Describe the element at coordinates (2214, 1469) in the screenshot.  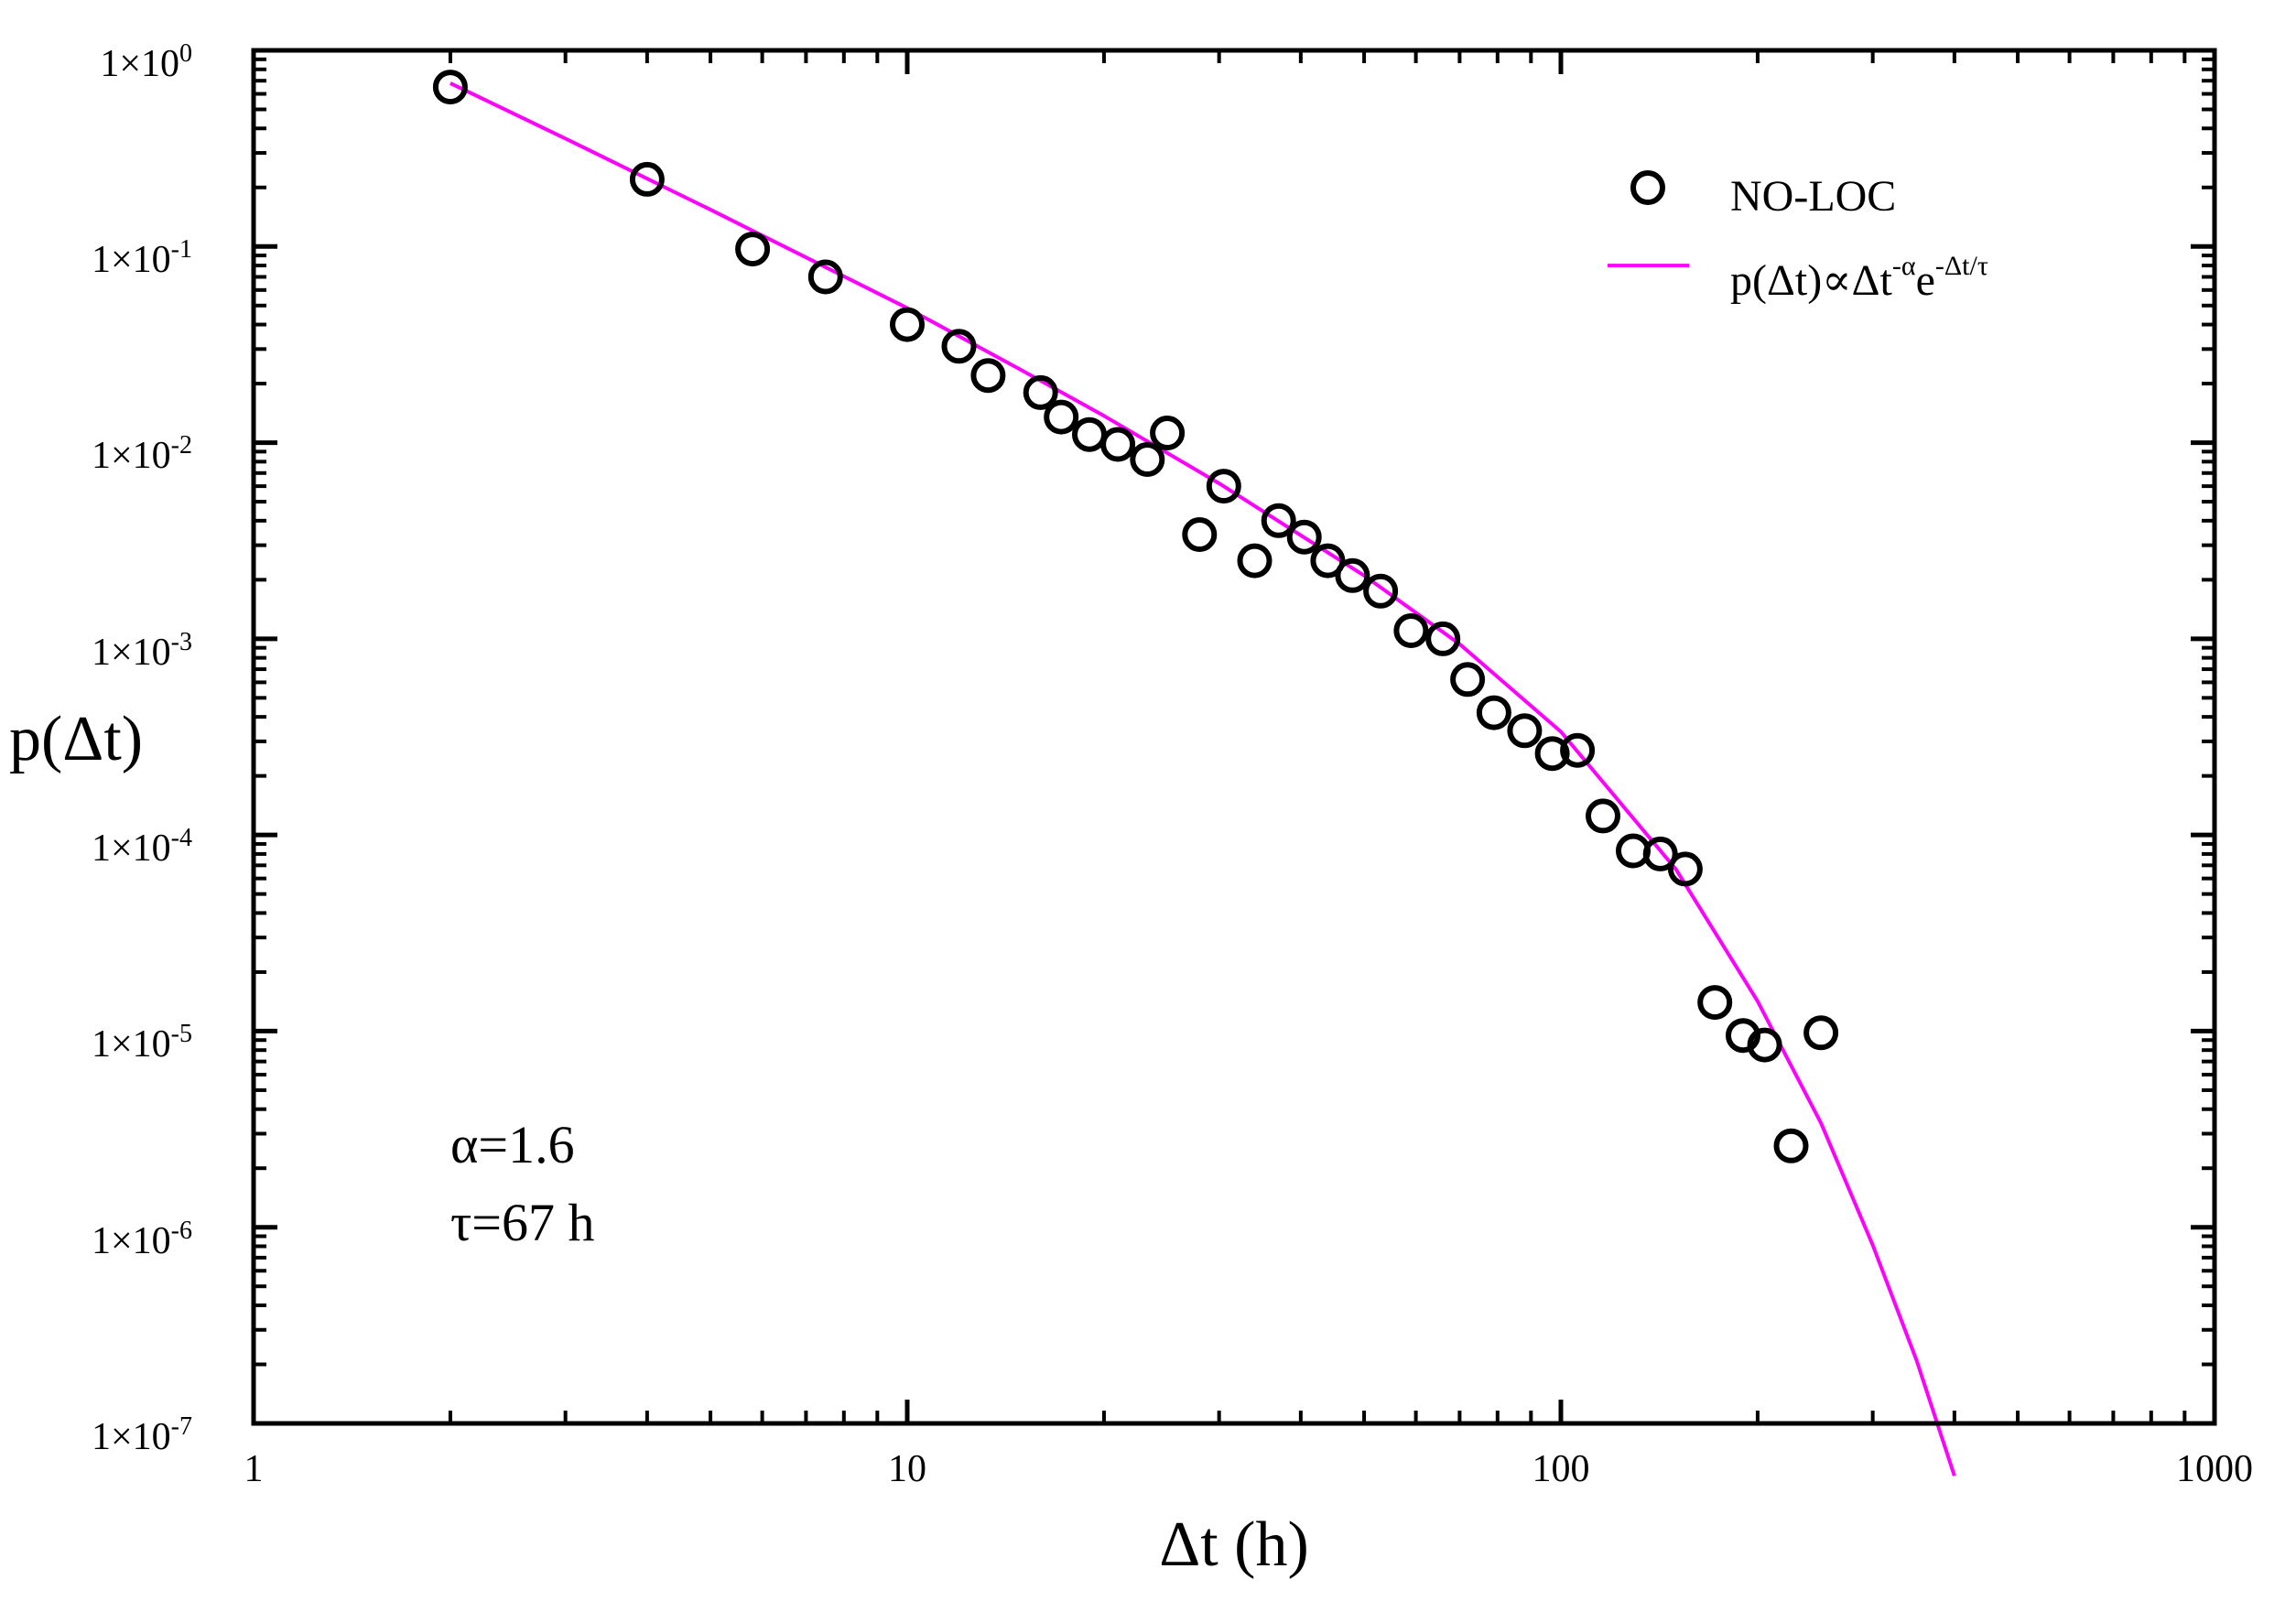
I see `x-tick-label: 1000` at that location.